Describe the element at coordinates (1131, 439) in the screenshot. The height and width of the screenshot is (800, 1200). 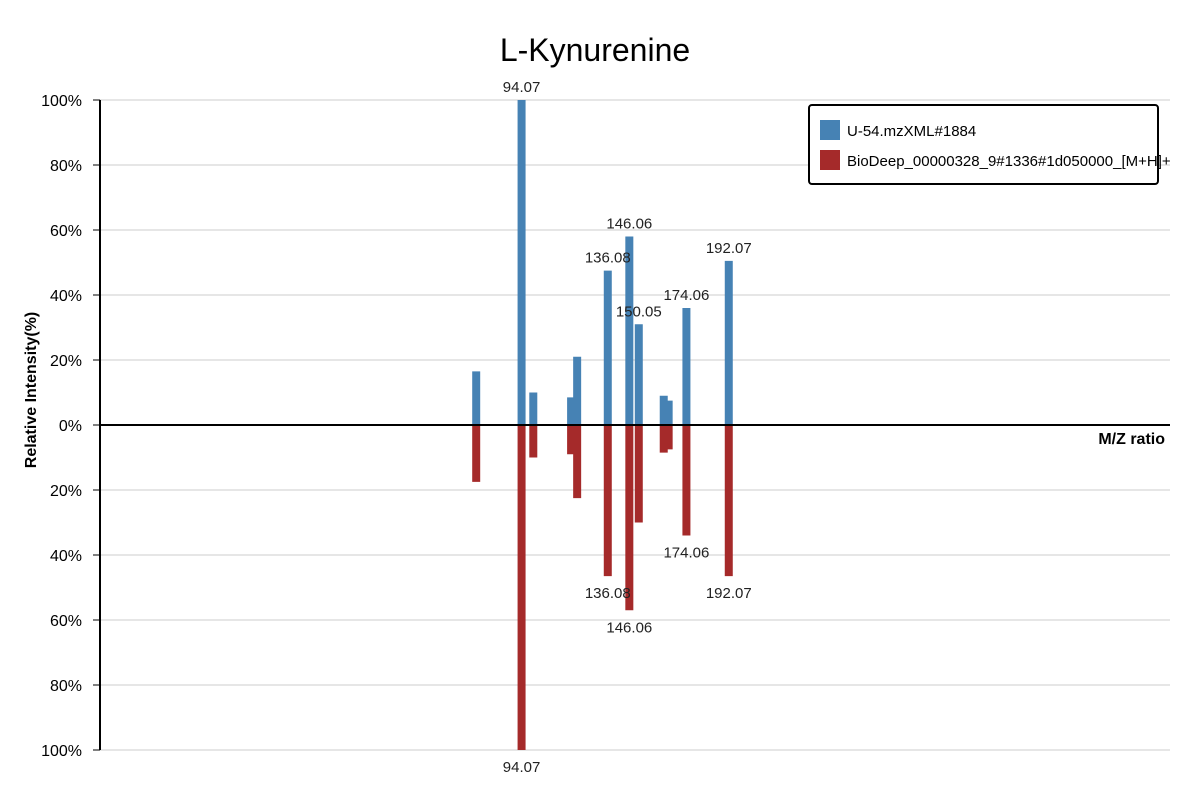
I see `x-axis-title: M/Z ratio` at that location.